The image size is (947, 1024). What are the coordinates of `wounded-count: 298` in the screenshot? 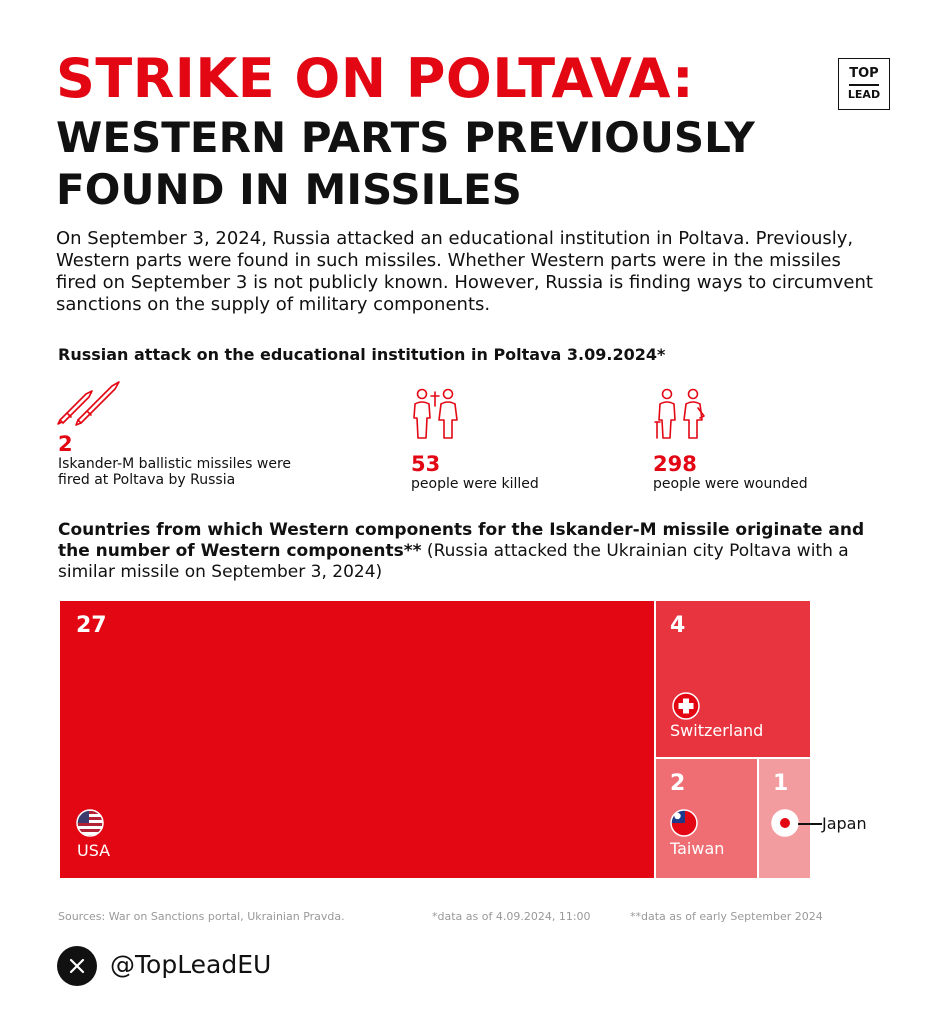 It's located at (675, 464).